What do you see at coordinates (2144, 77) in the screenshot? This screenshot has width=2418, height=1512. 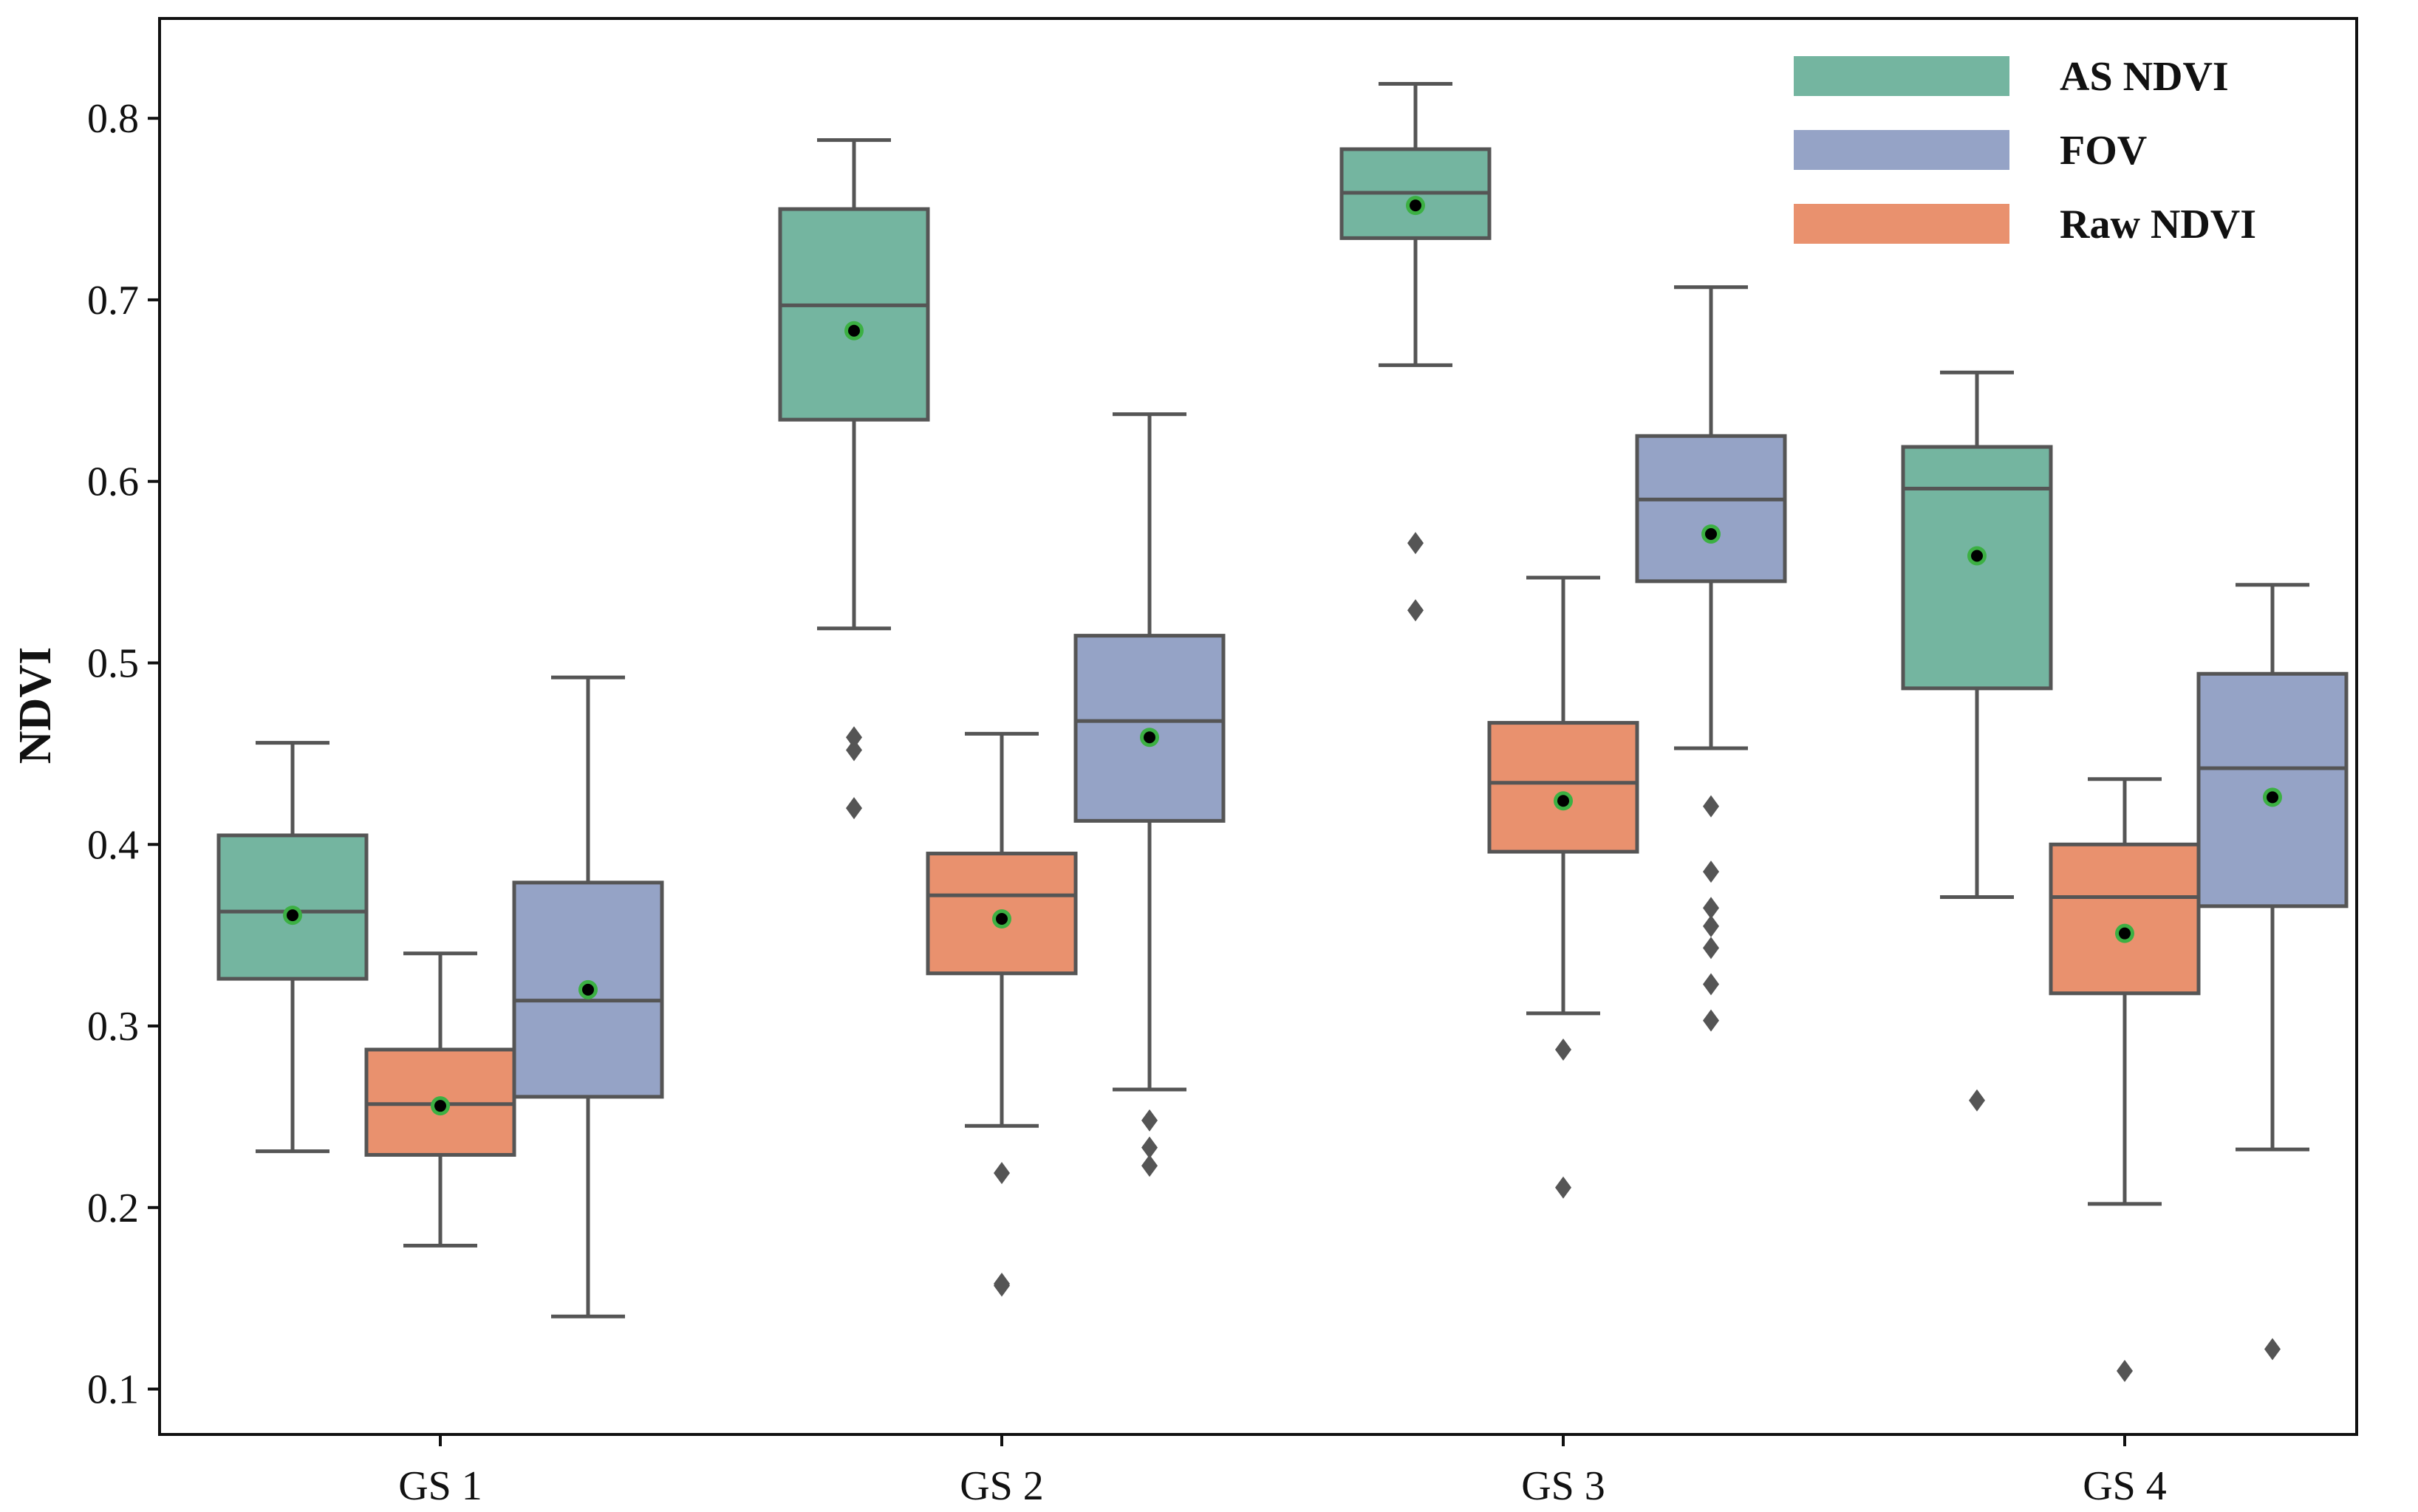 I see `legend-label: AS NDVI` at bounding box center [2144, 77].